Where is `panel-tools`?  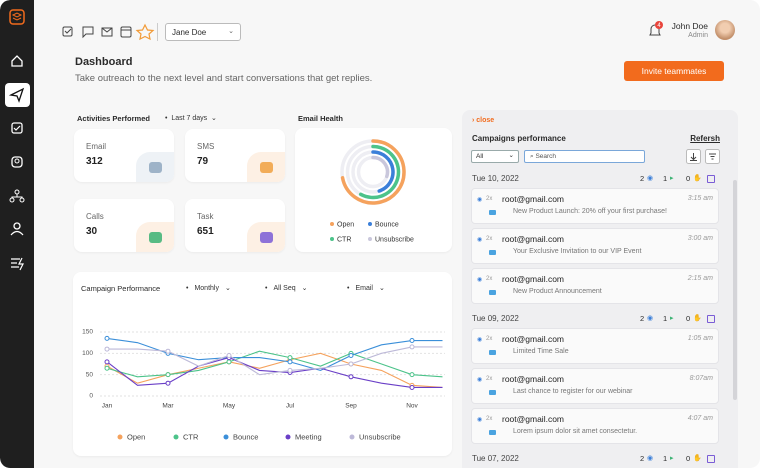
panel-tools is located at coordinates (704, 157).